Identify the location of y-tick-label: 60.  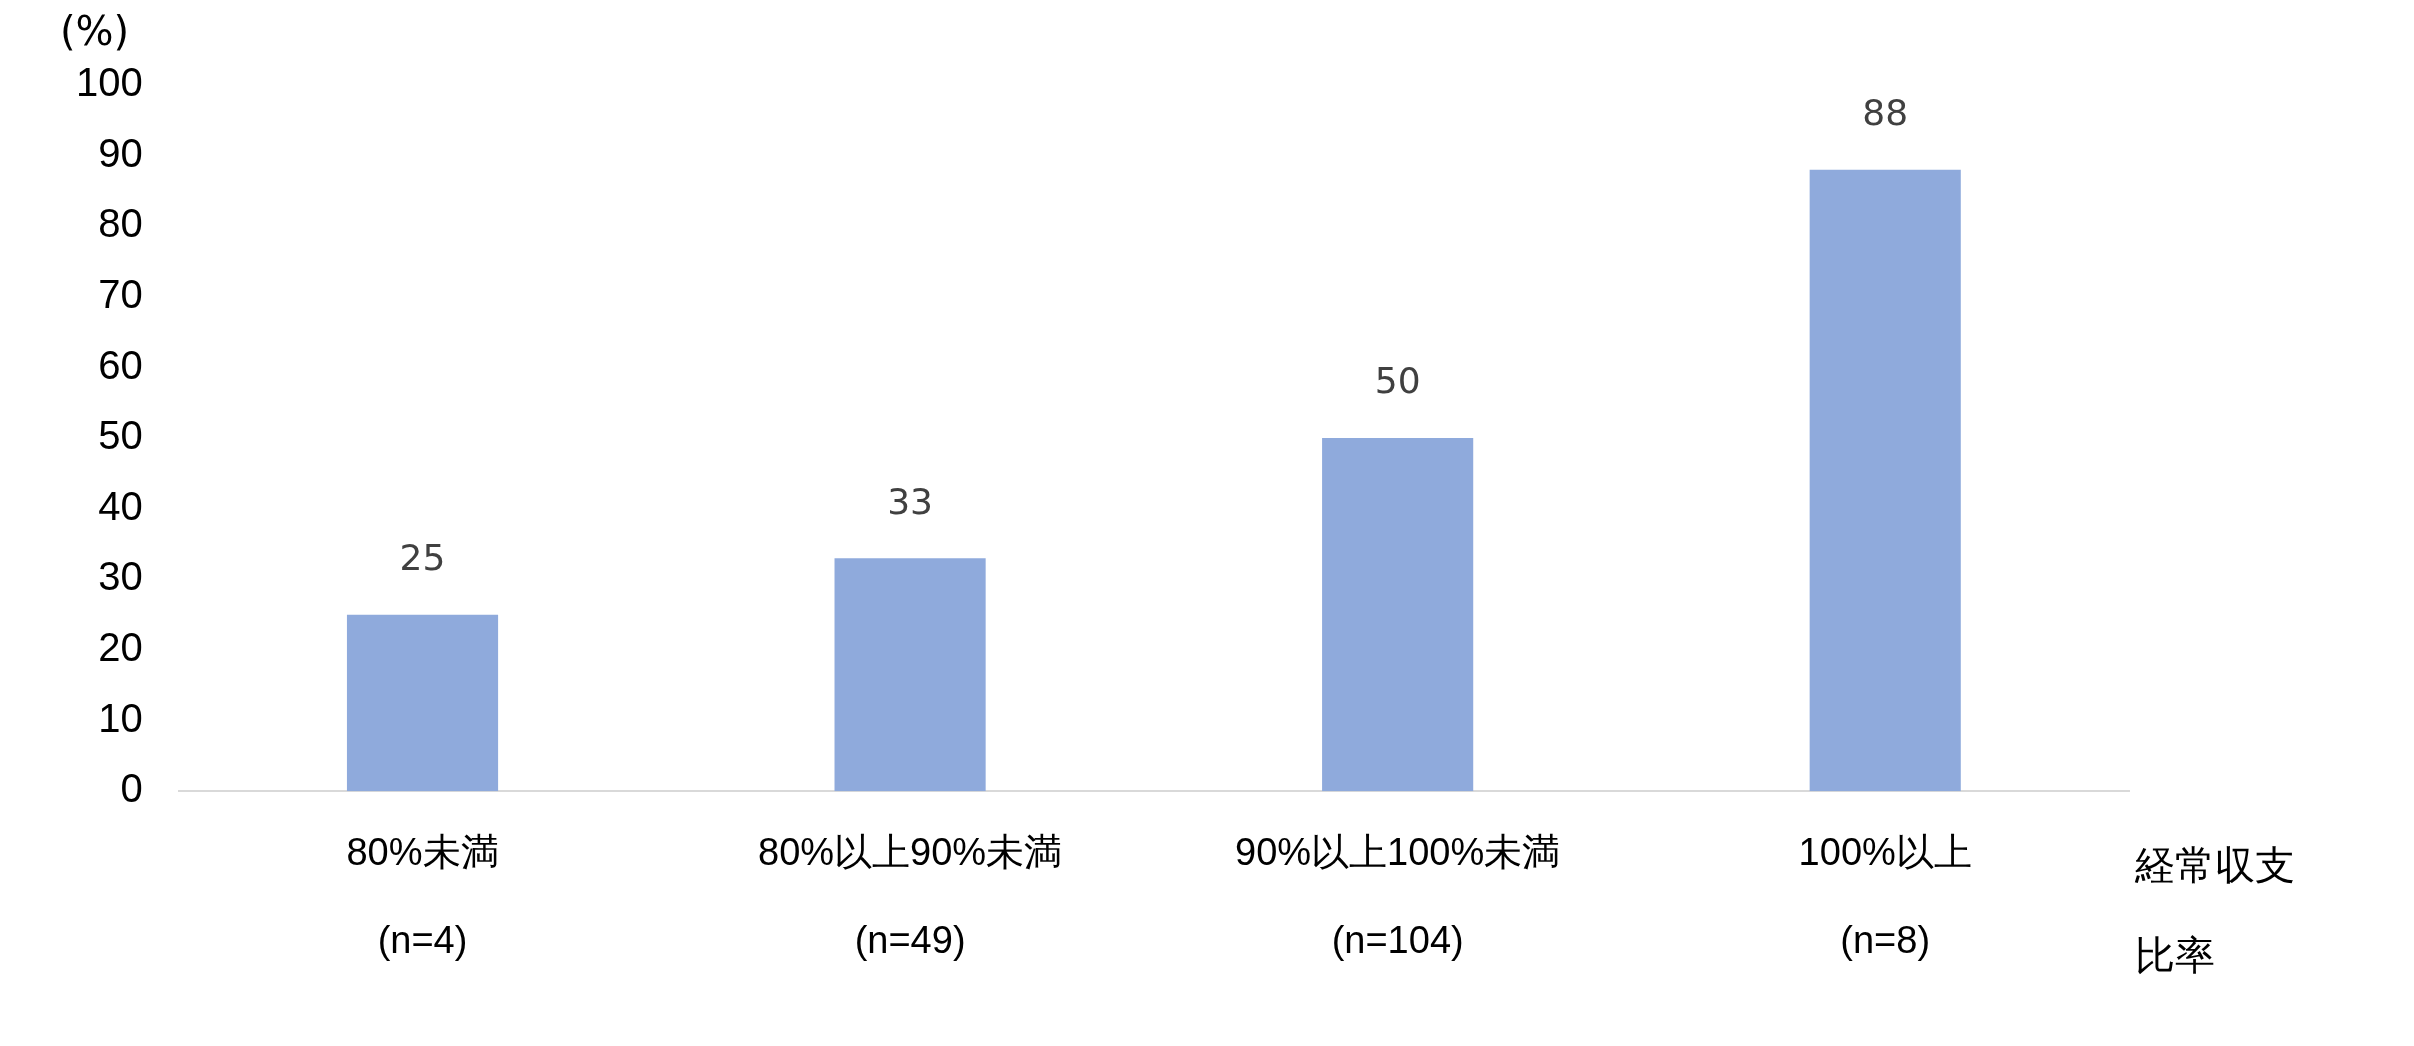
(120, 364).